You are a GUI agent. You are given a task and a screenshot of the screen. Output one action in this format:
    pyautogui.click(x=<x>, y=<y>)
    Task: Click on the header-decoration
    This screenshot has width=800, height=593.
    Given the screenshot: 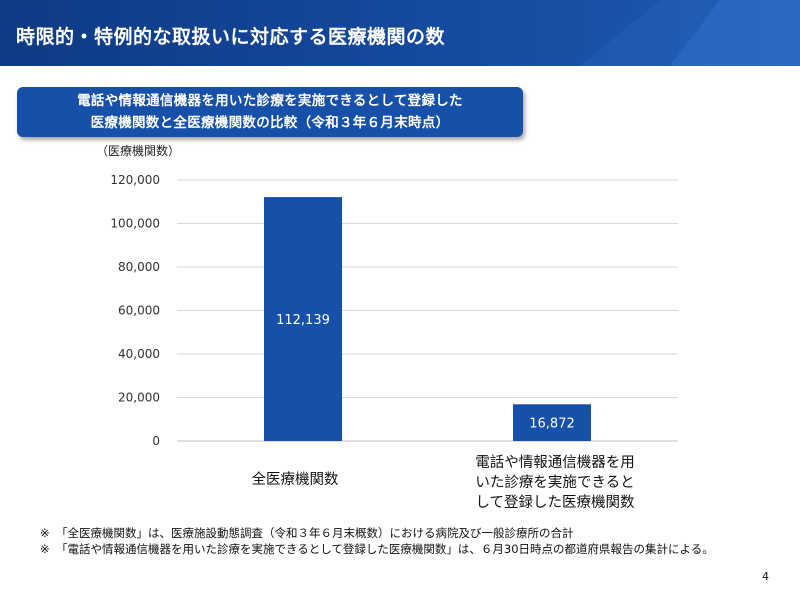 What is the action you would take?
    pyautogui.click(x=690, y=33)
    